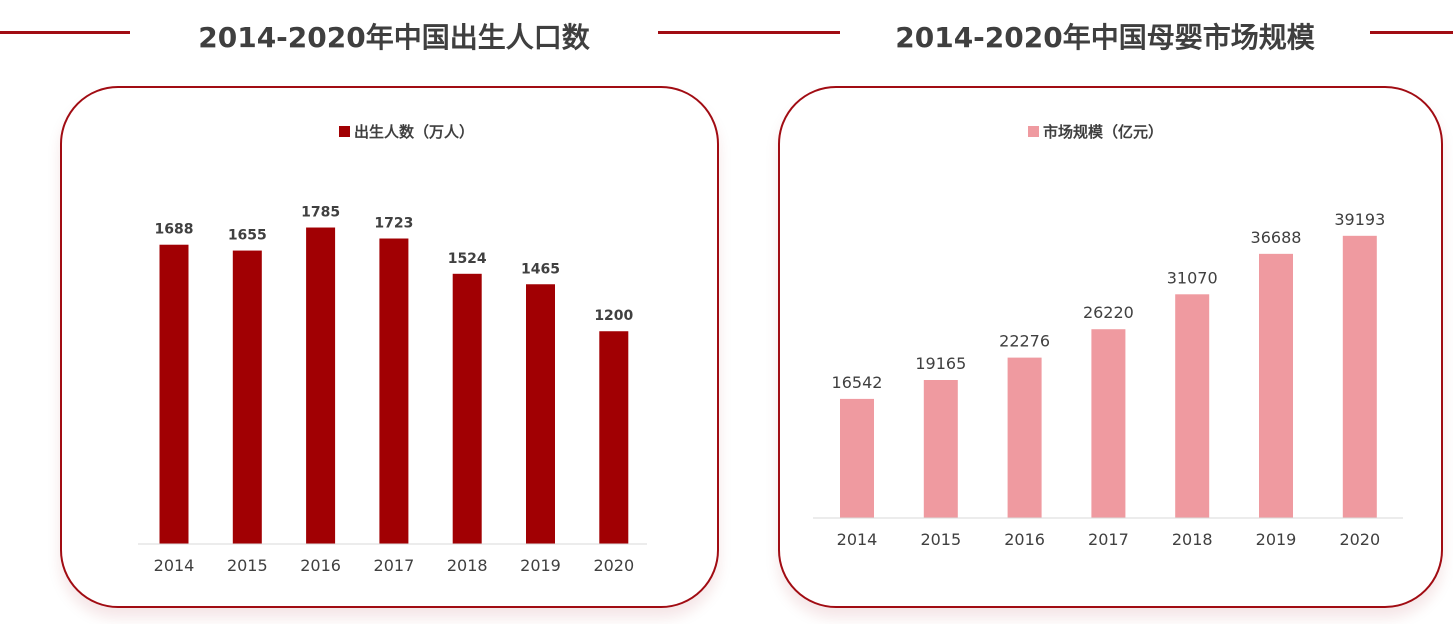 The image size is (1453, 624). What do you see at coordinates (857, 539) in the screenshot?
I see `market-x-tick-label: 2014` at bounding box center [857, 539].